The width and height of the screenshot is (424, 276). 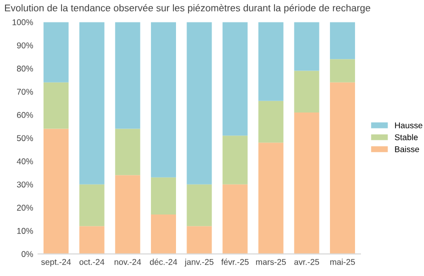 What do you see at coordinates (28, 254) in the screenshot?
I see `y-tick-label: 0%` at bounding box center [28, 254].